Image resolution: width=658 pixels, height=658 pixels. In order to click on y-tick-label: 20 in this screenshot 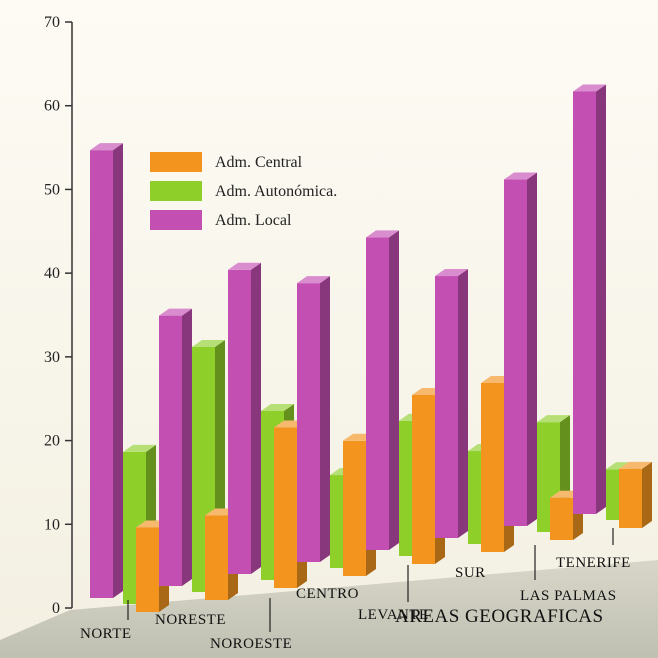, I will do `click(52, 441)`.